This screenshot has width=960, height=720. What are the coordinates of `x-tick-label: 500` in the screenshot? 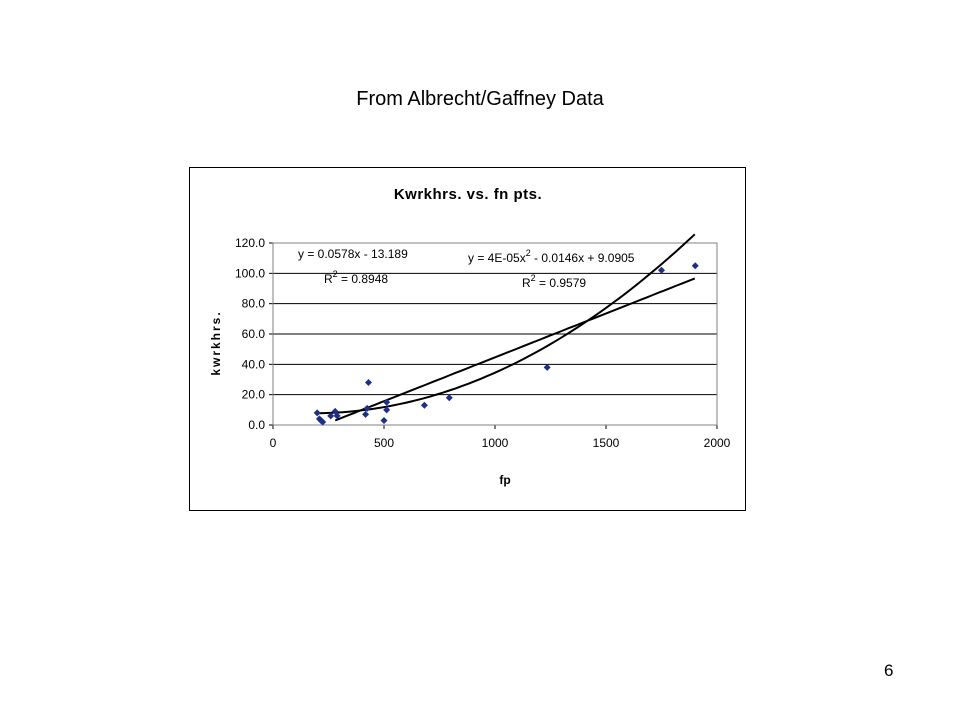 It's located at (384, 443).